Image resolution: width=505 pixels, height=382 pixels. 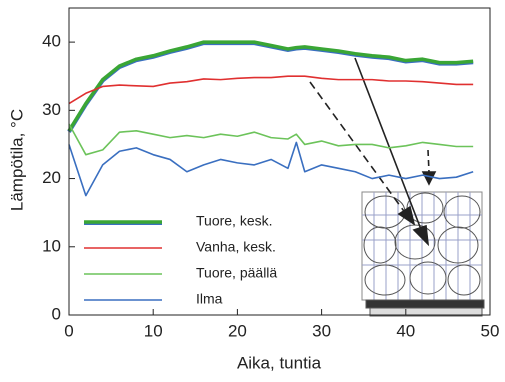 I want to click on pile-illustration, so click(x=423, y=254).